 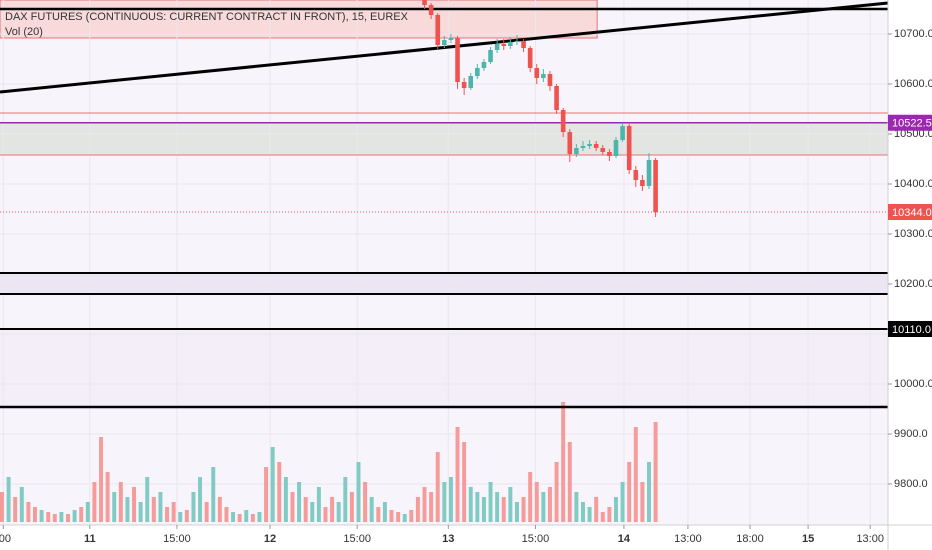 I want to click on y-tick-label: 10000.0, so click(x=913, y=384).